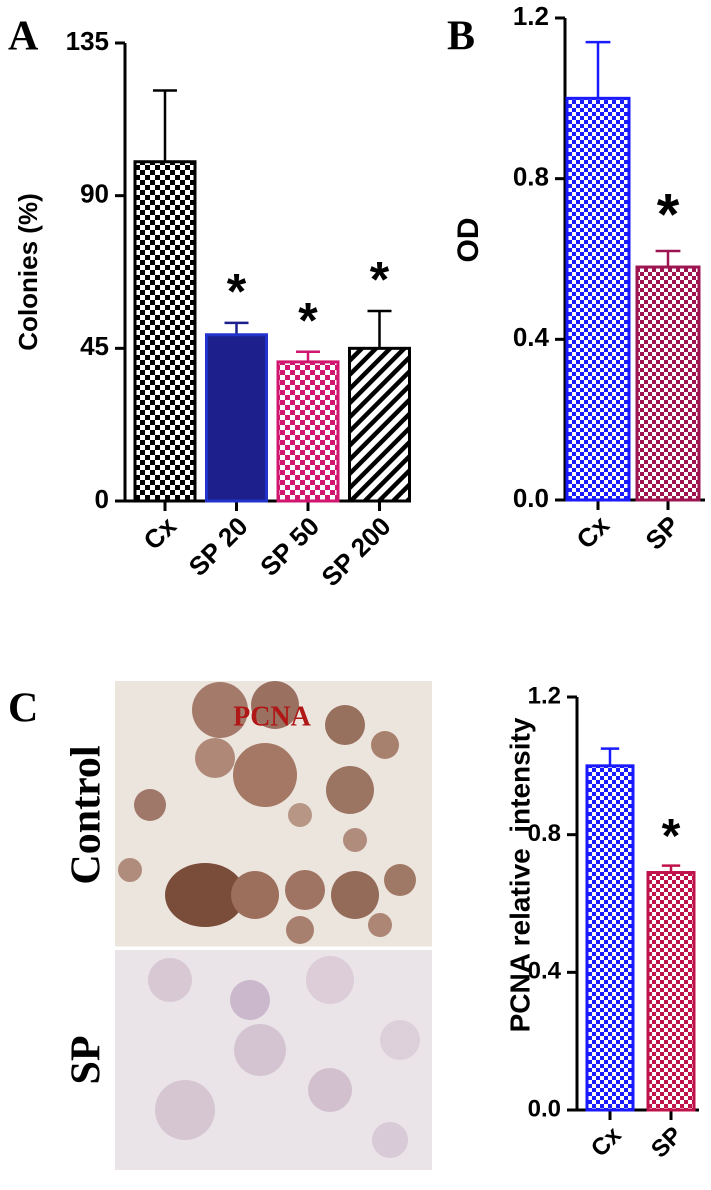 The image size is (711, 1190). What do you see at coordinates (28, 271) in the screenshot?
I see `y-axis-title: Colonies (%)` at bounding box center [28, 271].